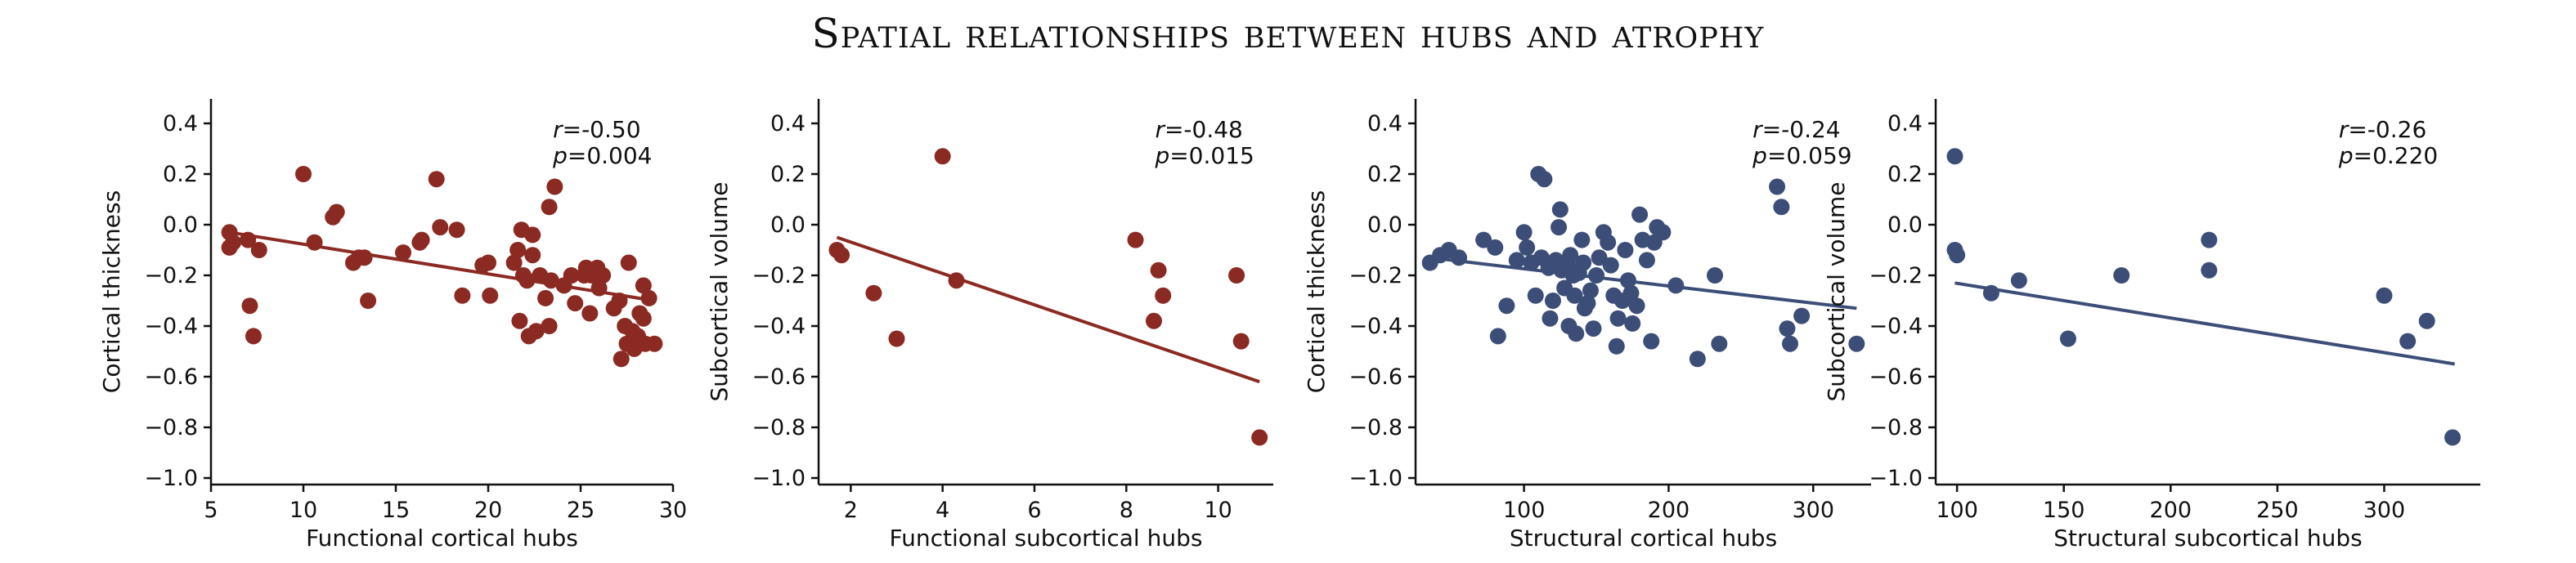  Describe the element at coordinates (1204, 155) in the screenshot. I see `p-value: p=0.015` at that location.